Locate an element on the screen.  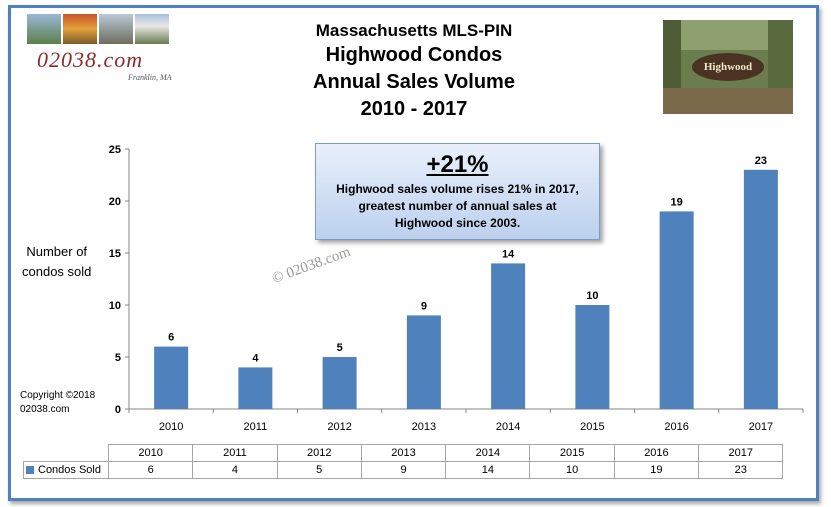
data-table-value-cell: 4 is located at coordinates (235, 470).